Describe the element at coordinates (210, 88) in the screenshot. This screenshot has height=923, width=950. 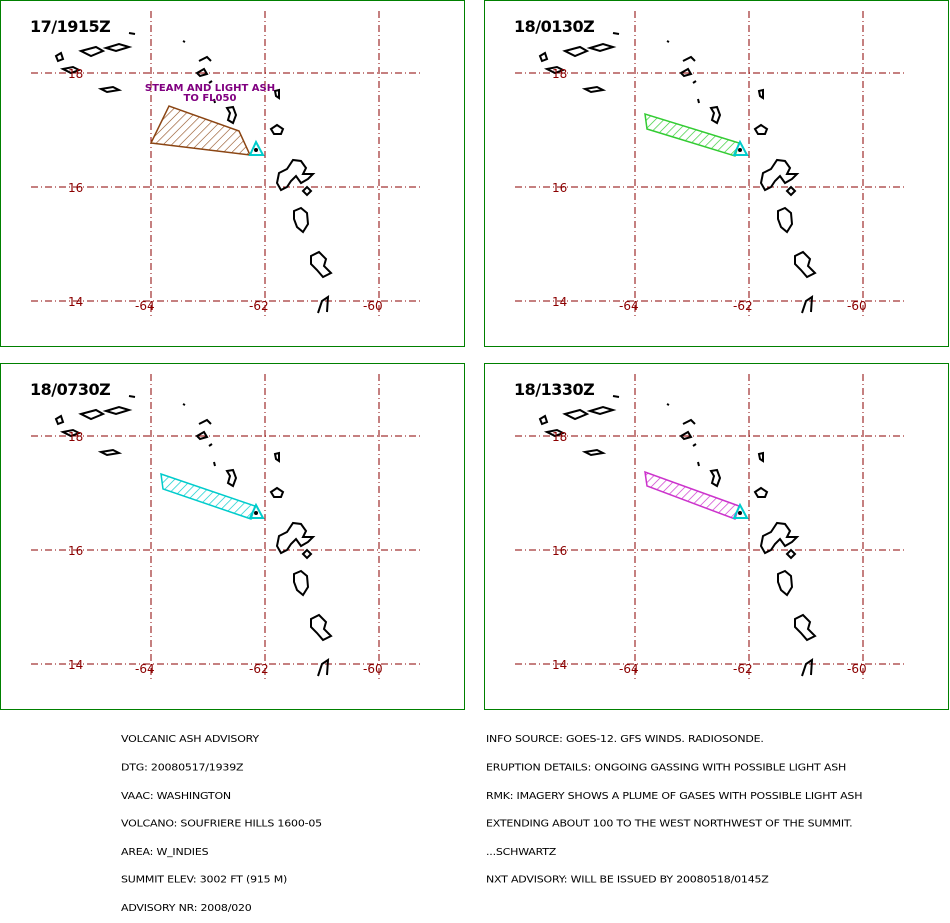
I see `plume-annotation-line1: STEAM AND LIGHT ASH` at that location.